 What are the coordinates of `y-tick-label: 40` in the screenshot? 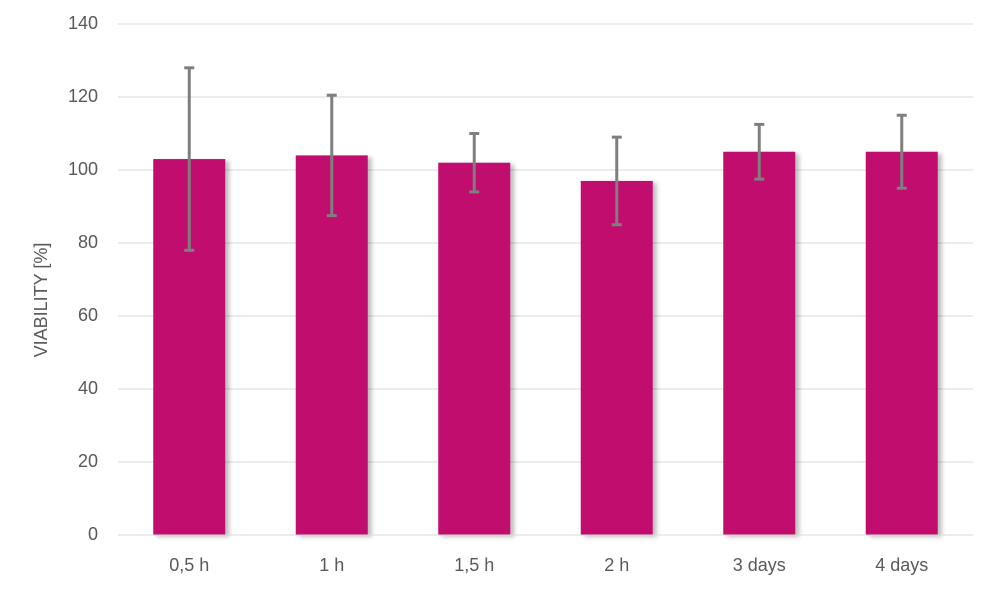 It's located at (88, 388).